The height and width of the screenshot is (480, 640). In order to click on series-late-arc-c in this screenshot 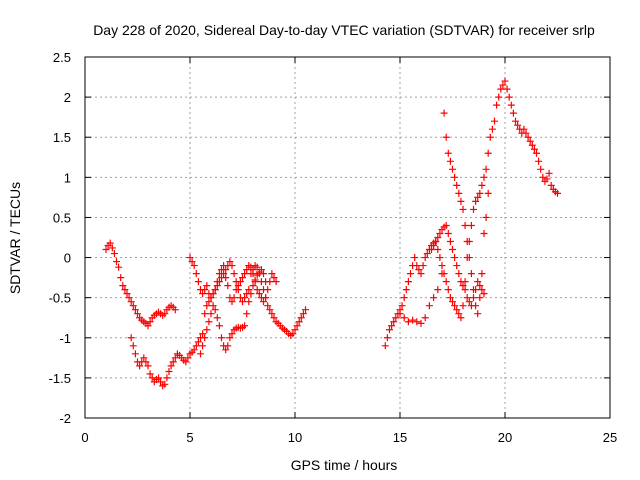, I will do `click(458, 265)`.